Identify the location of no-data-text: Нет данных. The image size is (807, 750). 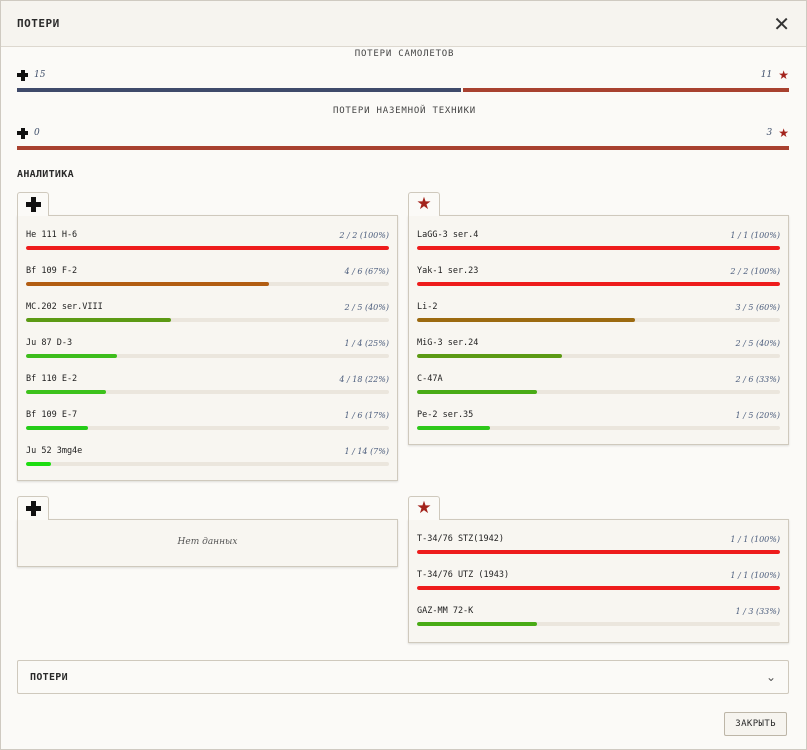
(207, 542).